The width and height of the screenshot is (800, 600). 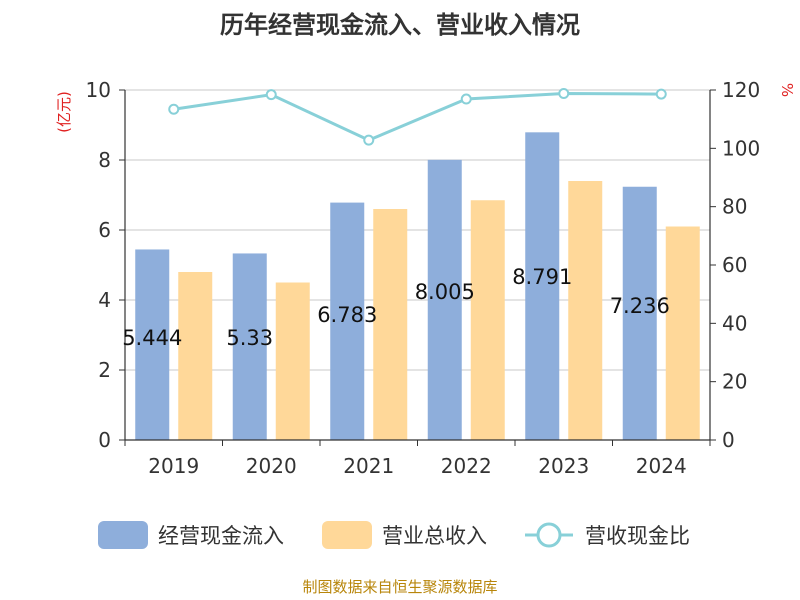 What do you see at coordinates (728, 440) in the screenshot?
I see `y-right-tick-label: 0` at bounding box center [728, 440].